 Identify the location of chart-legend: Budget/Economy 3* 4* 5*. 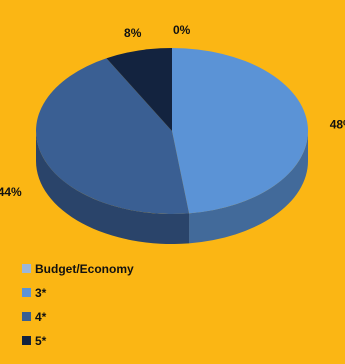
(78, 310).